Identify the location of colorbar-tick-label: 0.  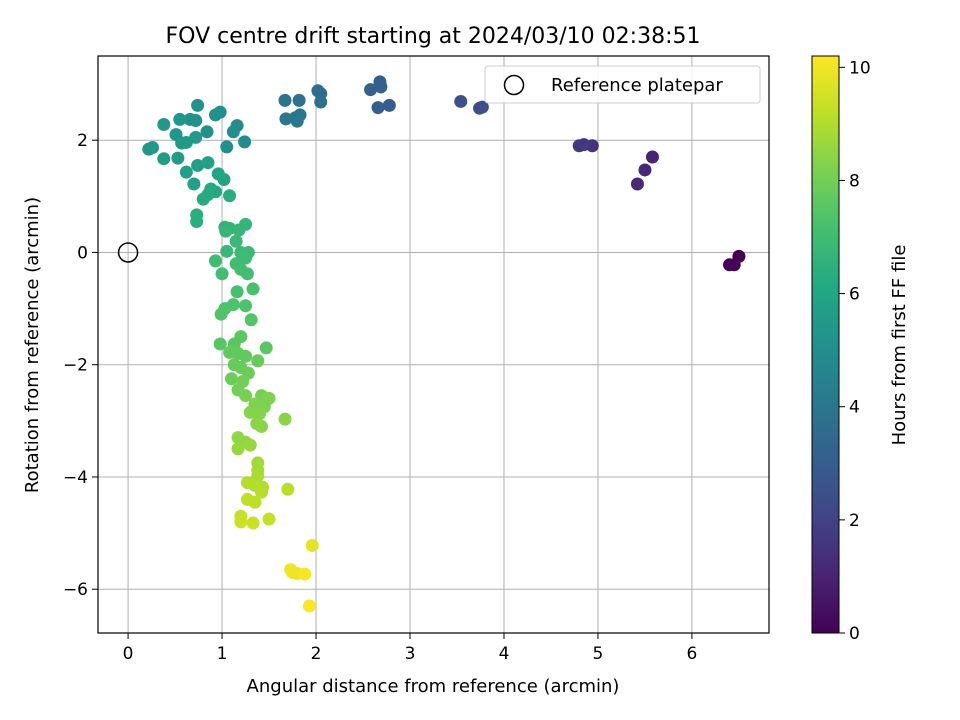
(854, 634).